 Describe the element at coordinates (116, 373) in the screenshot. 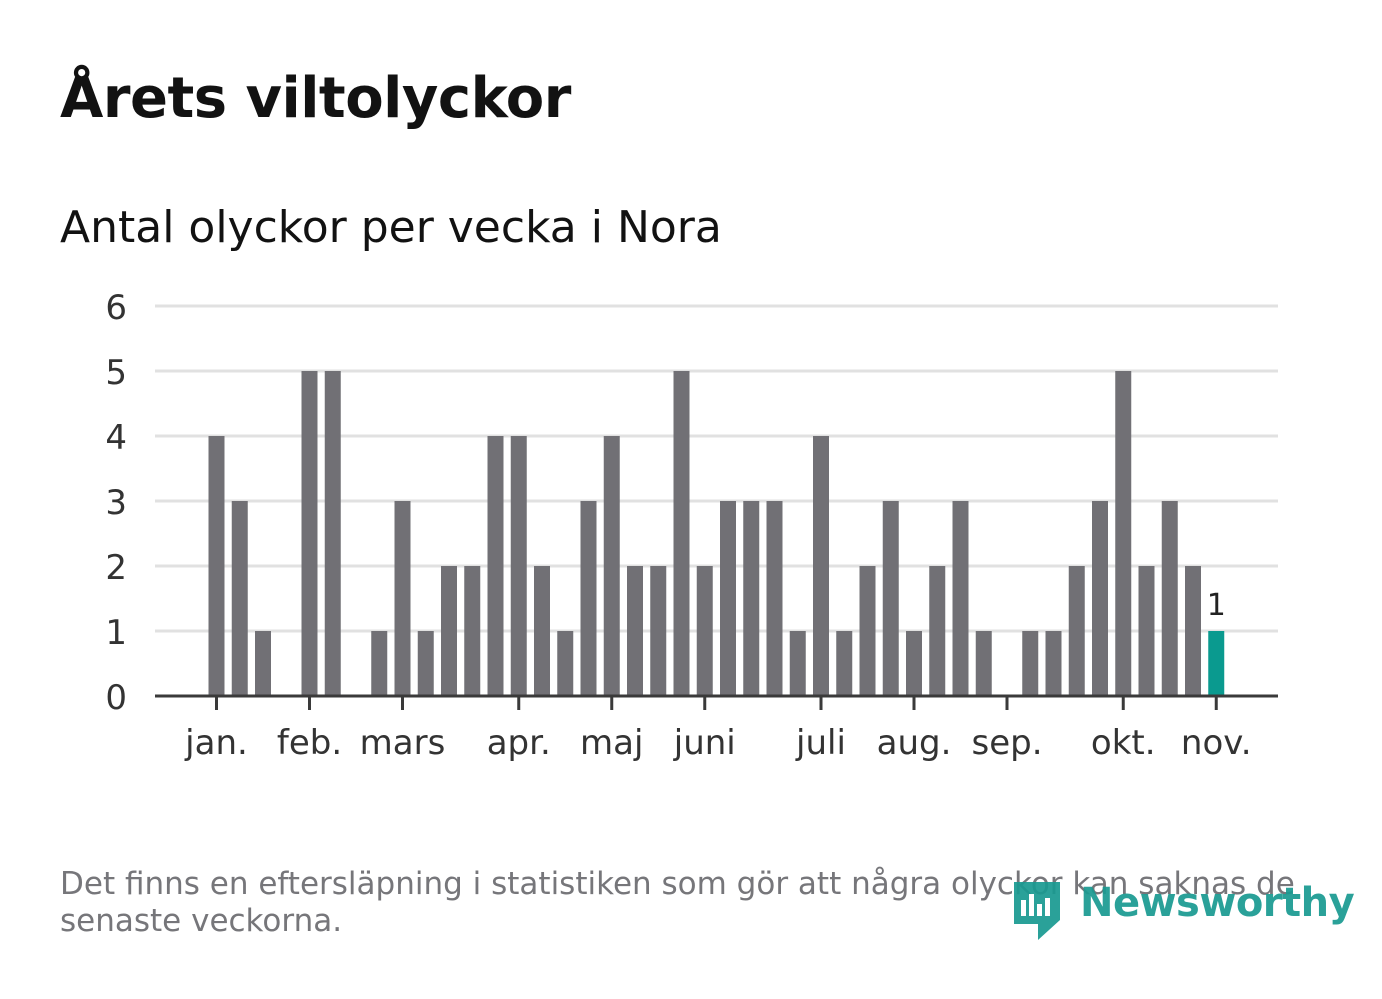

I see `y-tick-label: 5` at that location.